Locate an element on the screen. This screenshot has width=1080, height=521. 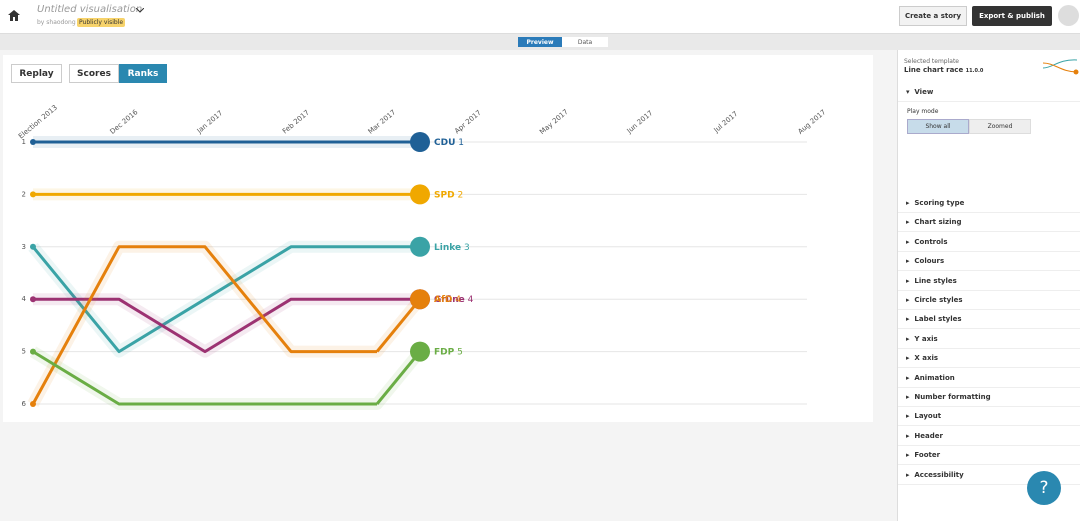
y-tick-label: 2 is located at coordinates (24, 194).